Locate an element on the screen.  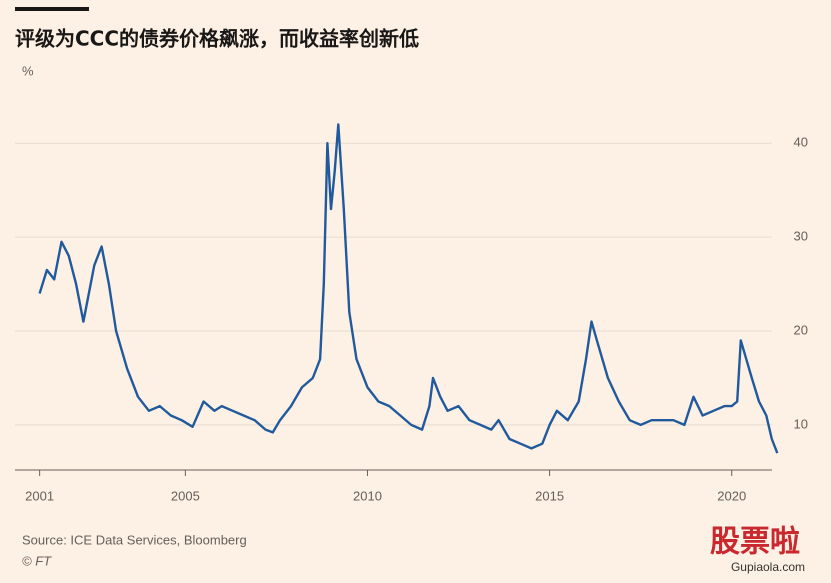
x-tick-label: 2001 is located at coordinates (39, 495).